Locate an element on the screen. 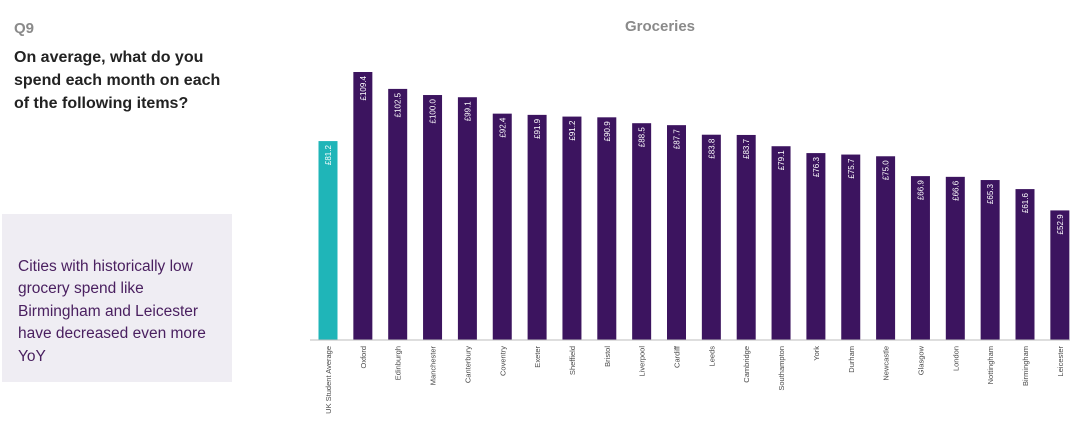 The image size is (1080, 448). bar-birmingham is located at coordinates (1025, 264).